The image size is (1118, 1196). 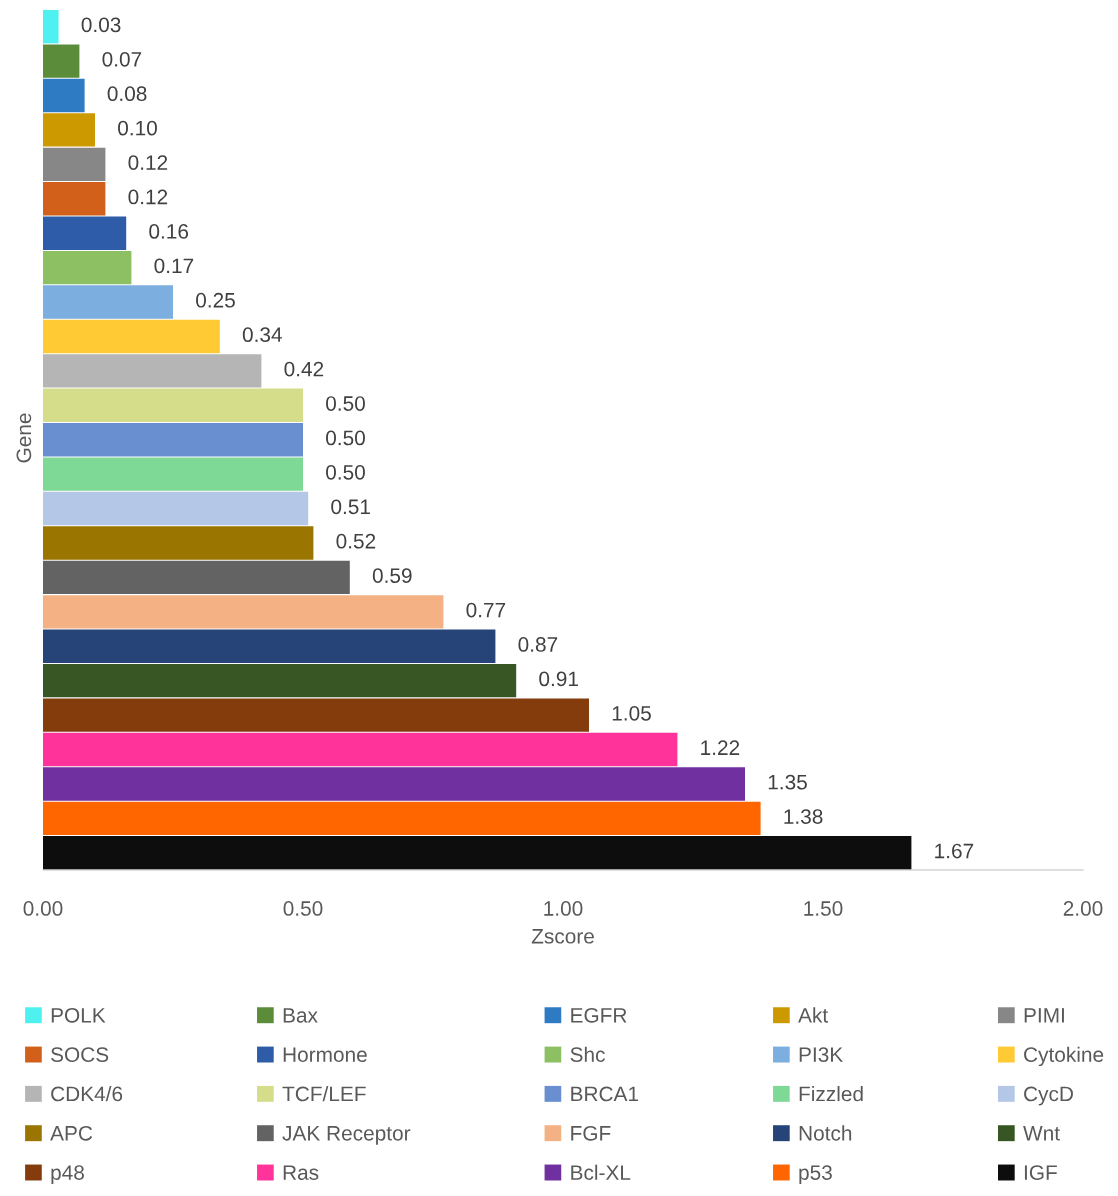 What do you see at coordinates (80, 1054) in the screenshot?
I see `legend-label: SOCS` at bounding box center [80, 1054].